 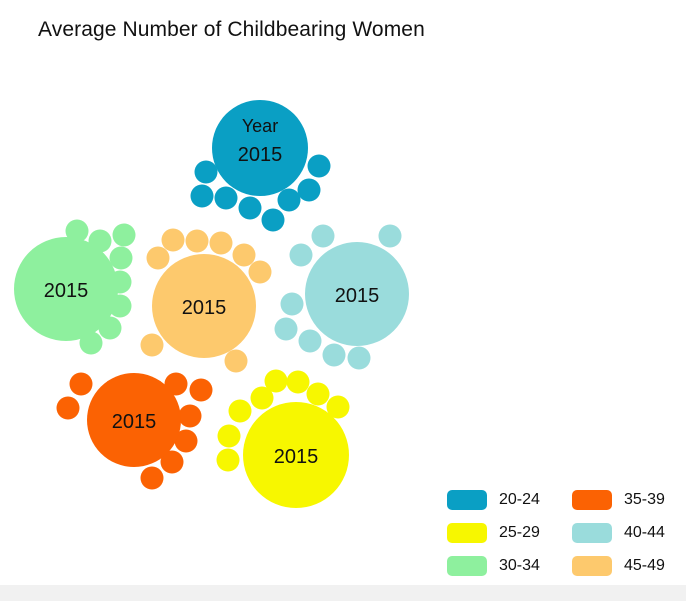 I want to click on bubble-group-30-34: 2015, so click(x=75, y=287).